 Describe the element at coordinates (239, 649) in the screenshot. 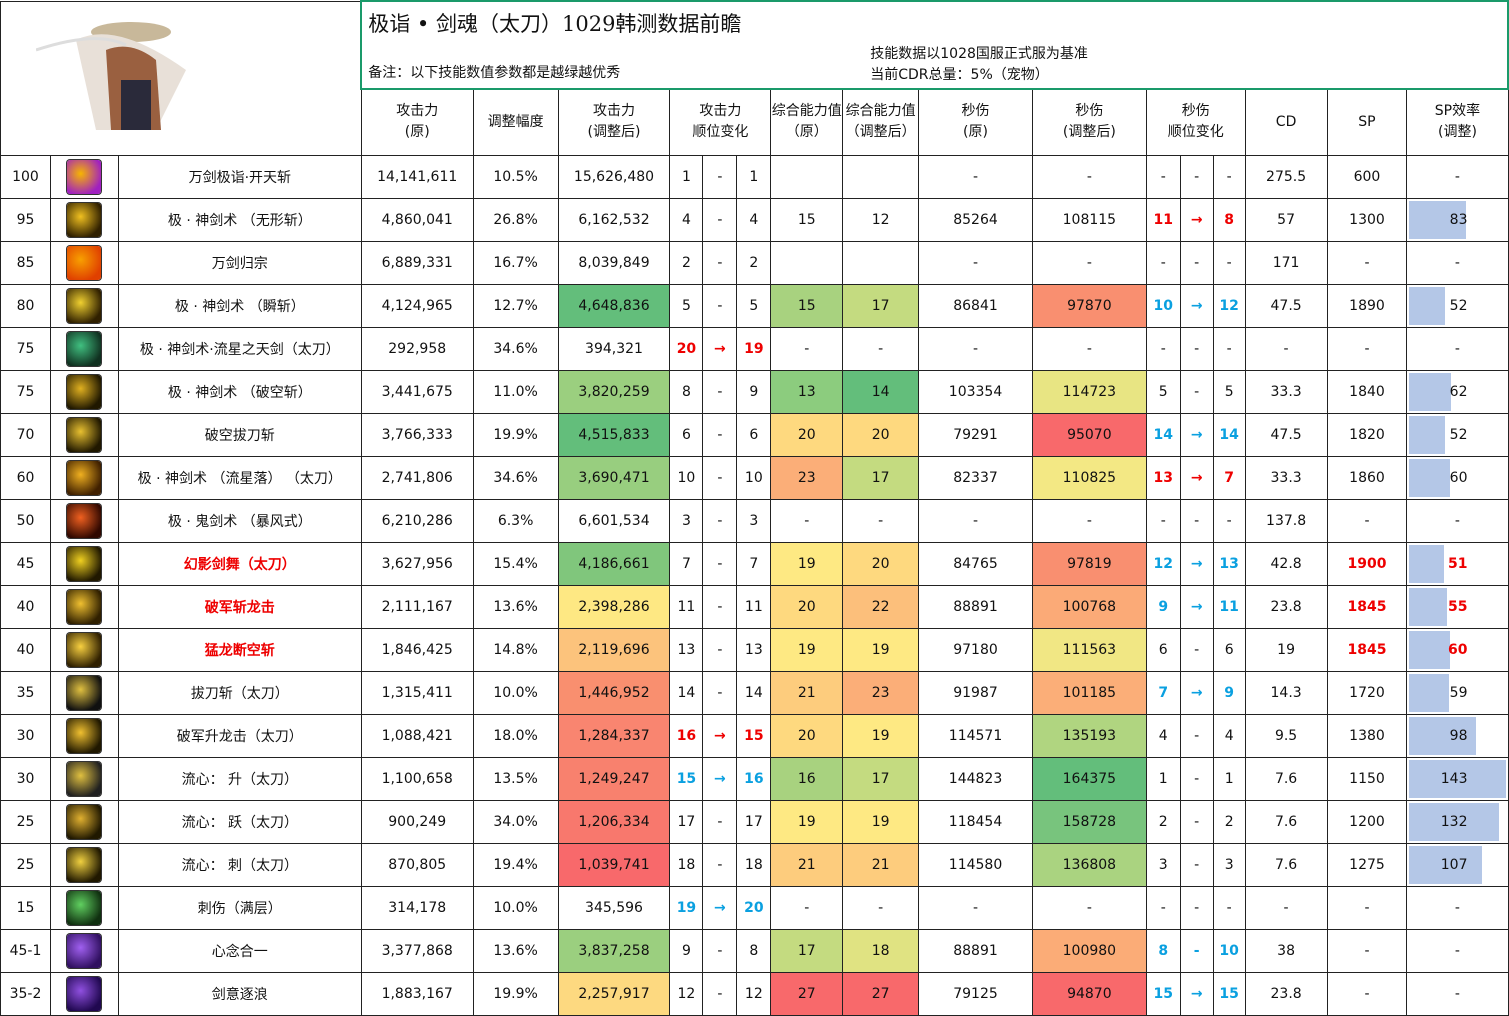

I see `skill-name: 猛龙断空斩` at that location.